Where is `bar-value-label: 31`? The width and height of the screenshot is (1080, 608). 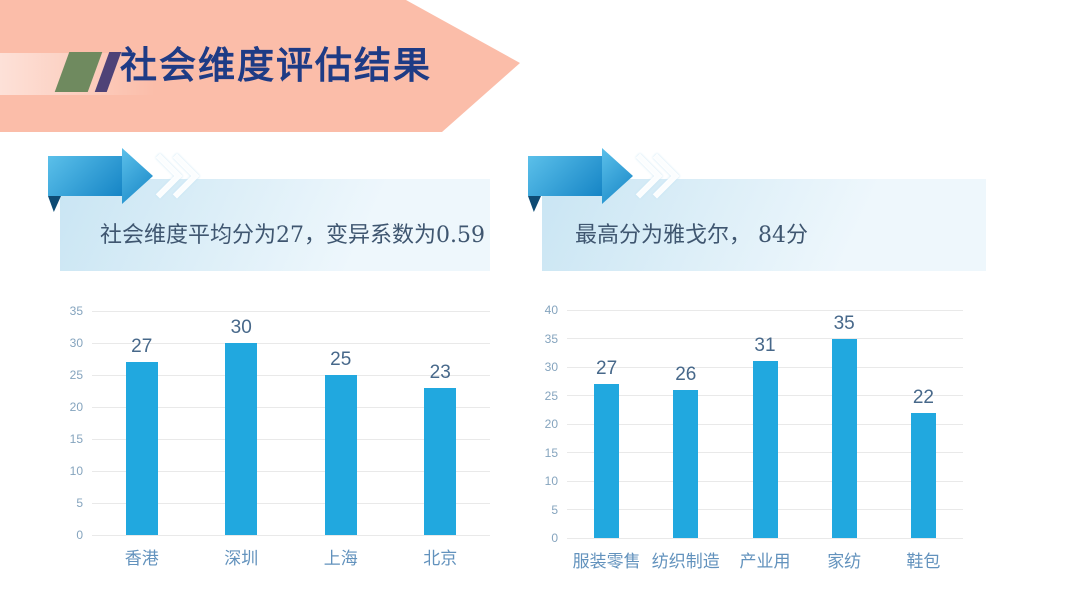
bar-value-label: 31 is located at coordinates (765, 346).